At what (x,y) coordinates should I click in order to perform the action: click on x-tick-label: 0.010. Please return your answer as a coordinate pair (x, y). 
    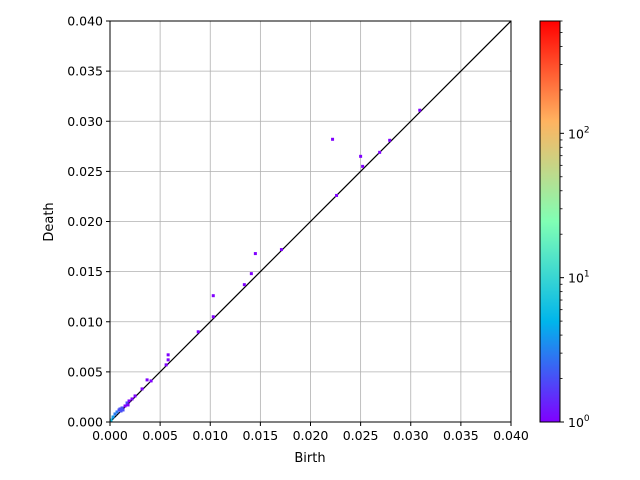
    Looking at the image, I should click on (210, 435).